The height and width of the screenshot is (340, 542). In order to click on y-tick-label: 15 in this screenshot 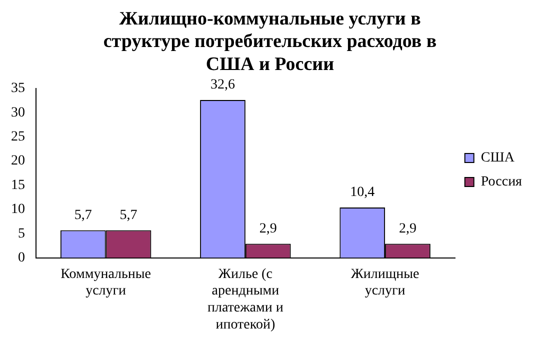, I will do `click(18, 185)`.